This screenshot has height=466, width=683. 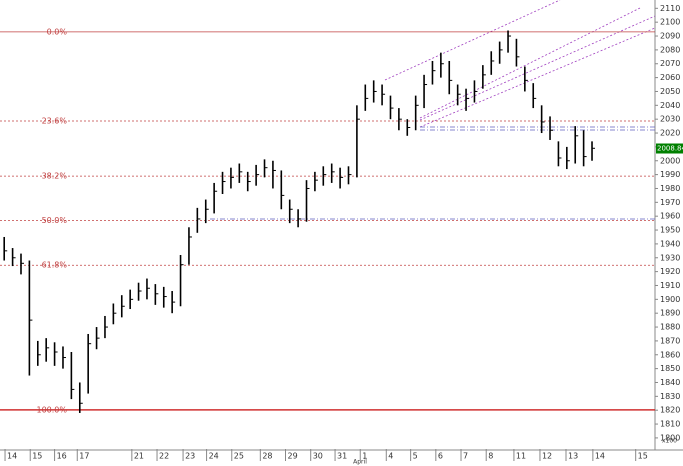 I want to click on y-tick-label: 1930, so click(x=670, y=257).